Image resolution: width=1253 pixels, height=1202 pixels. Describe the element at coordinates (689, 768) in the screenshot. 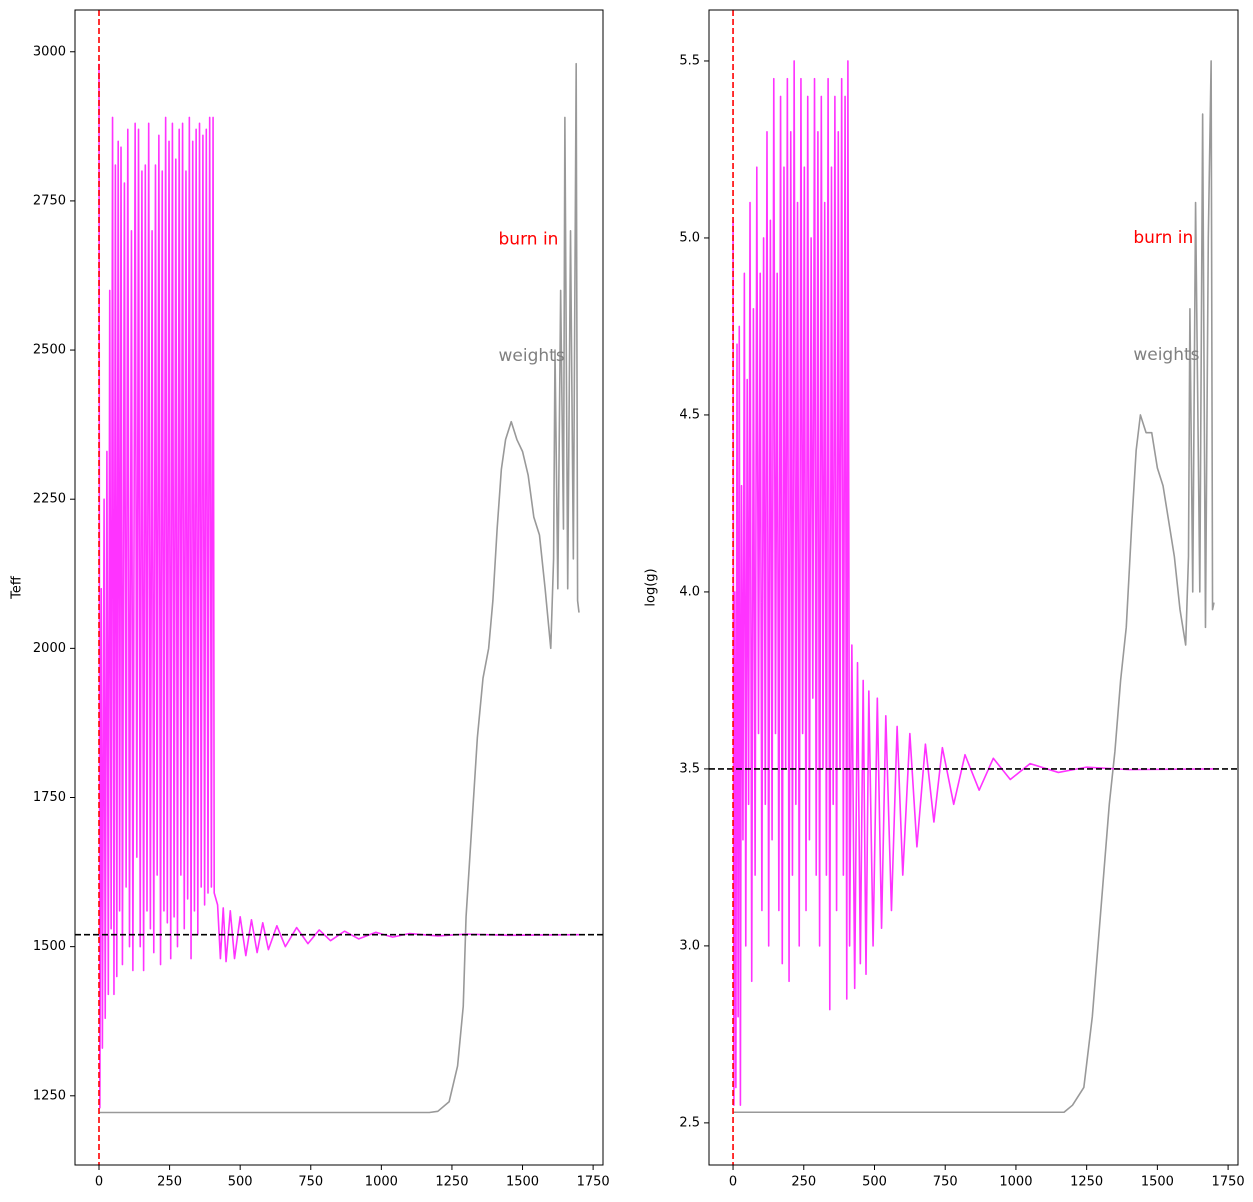

I see `y-tick-label: 3.5` at that location.